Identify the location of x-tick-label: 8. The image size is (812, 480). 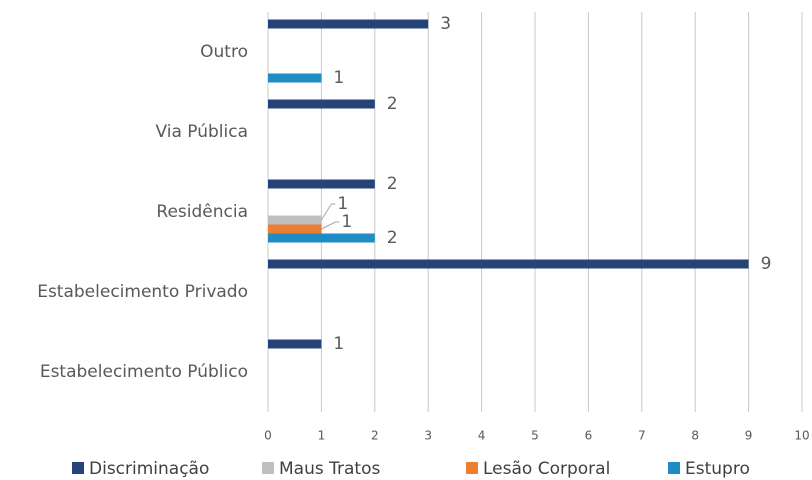
(695, 436).